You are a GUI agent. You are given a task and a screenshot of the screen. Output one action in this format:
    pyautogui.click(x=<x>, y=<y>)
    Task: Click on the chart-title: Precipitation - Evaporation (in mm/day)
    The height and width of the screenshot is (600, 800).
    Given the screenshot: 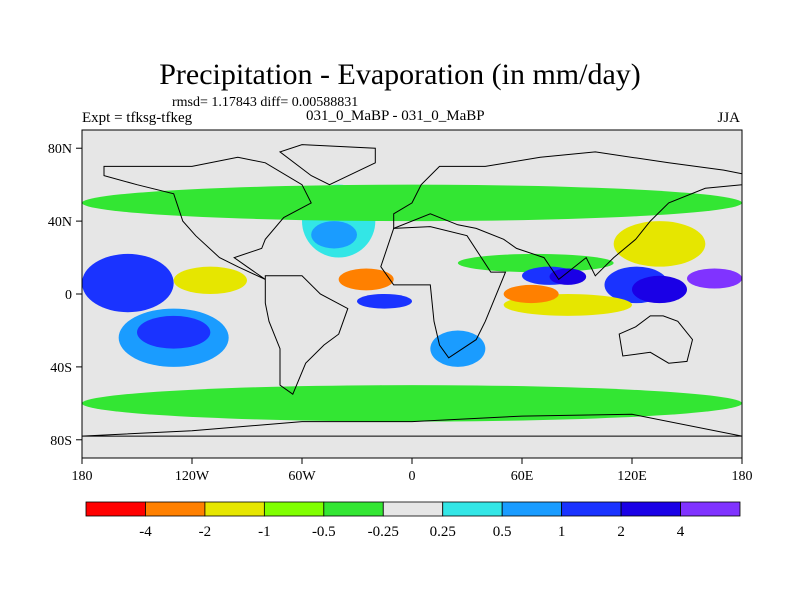 What is the action you would take?
    pyautogui.click(x=400, y=74)
    